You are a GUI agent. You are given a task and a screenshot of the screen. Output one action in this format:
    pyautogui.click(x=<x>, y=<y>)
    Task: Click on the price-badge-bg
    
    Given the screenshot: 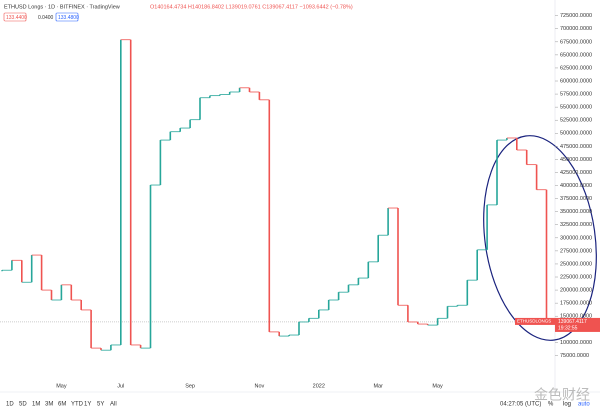 What is the action you would take?
    pyautogui.click(x=577, y=324)
    